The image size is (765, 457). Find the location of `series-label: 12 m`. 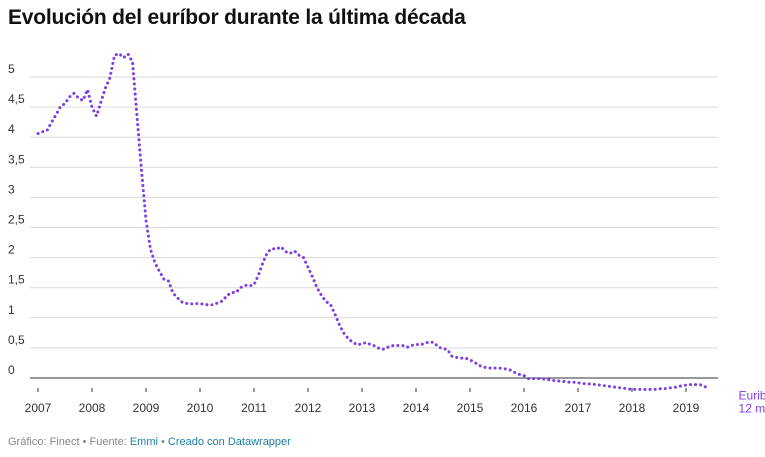

series-label: 12 m is located at coordinates (752, 408).